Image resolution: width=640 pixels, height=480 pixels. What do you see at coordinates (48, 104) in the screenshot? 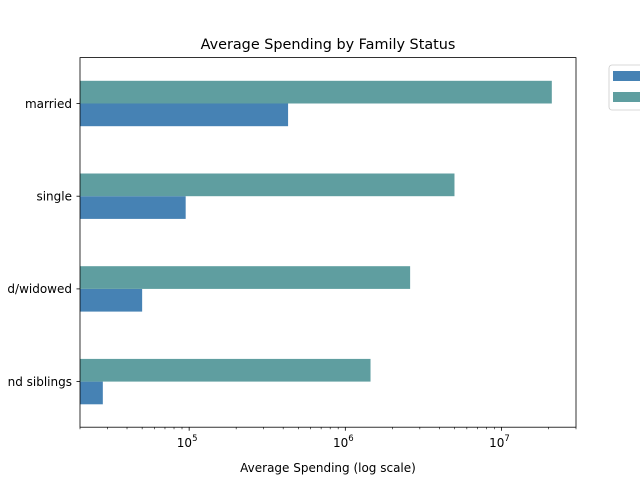
I see `y-tick-label: married` at bounding box center [48, 104].